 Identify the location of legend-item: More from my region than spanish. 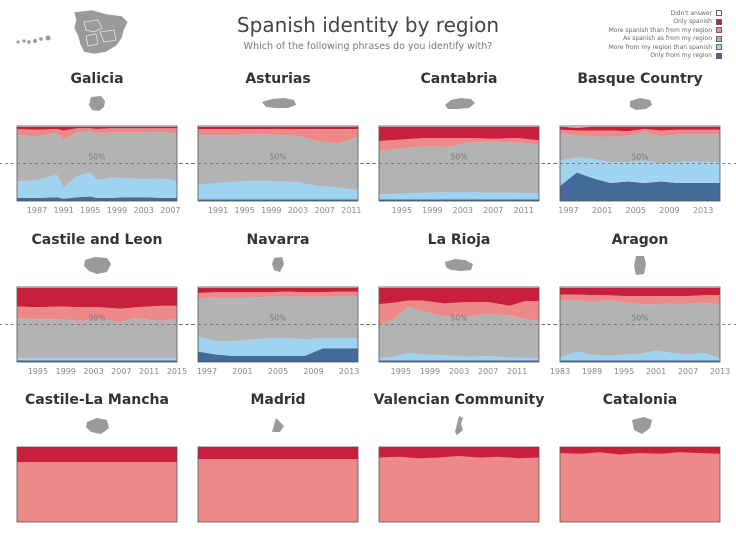
(665, 47).